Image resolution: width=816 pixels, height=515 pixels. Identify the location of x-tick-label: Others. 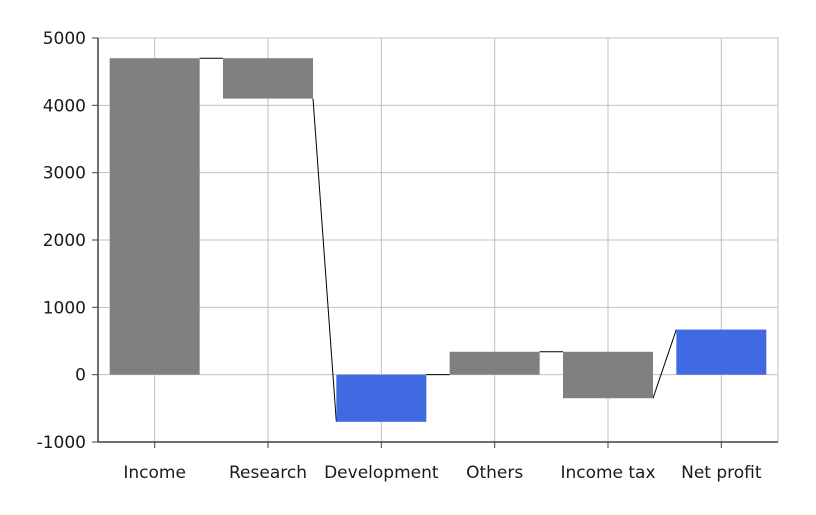
(494, 473).